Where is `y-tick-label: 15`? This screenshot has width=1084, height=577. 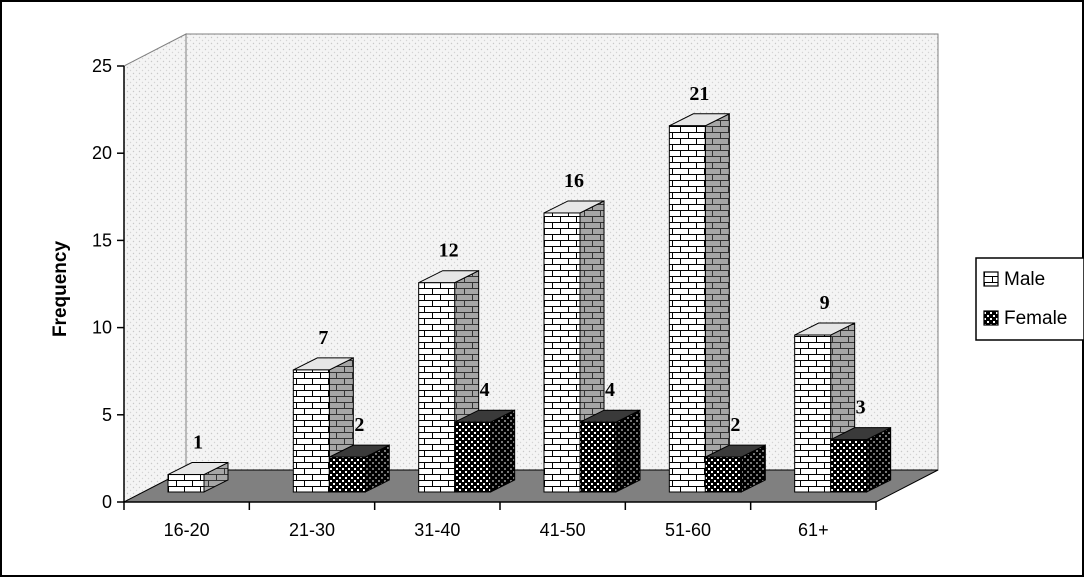
y-tick-label: 15 is located at coordinates (102, 240).